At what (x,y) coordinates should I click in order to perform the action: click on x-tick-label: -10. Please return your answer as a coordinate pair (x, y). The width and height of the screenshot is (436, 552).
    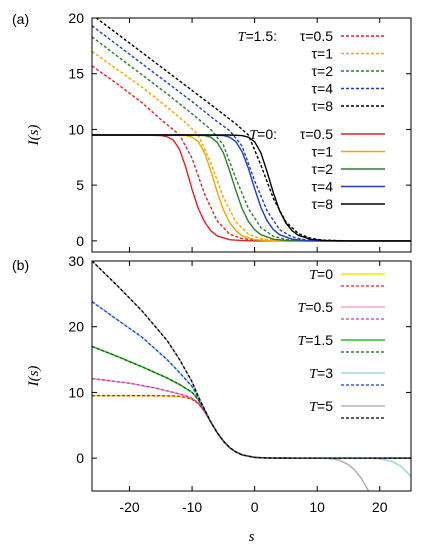
    Looking at the image, I should click on (192, 507).